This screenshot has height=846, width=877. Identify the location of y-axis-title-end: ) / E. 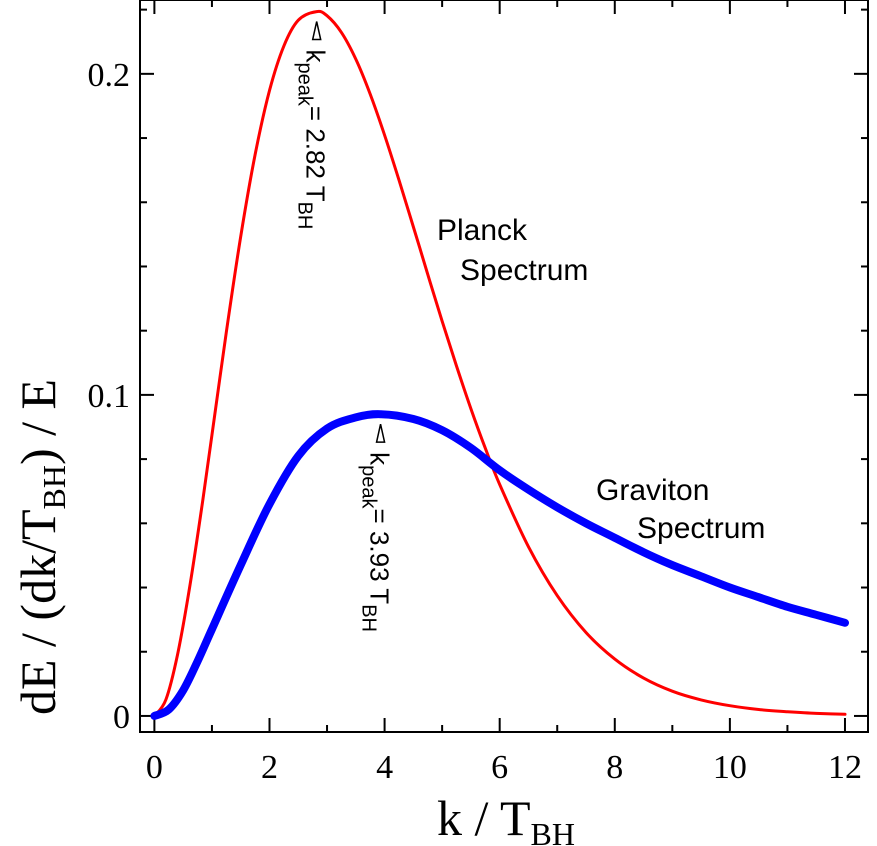
(38, 422).